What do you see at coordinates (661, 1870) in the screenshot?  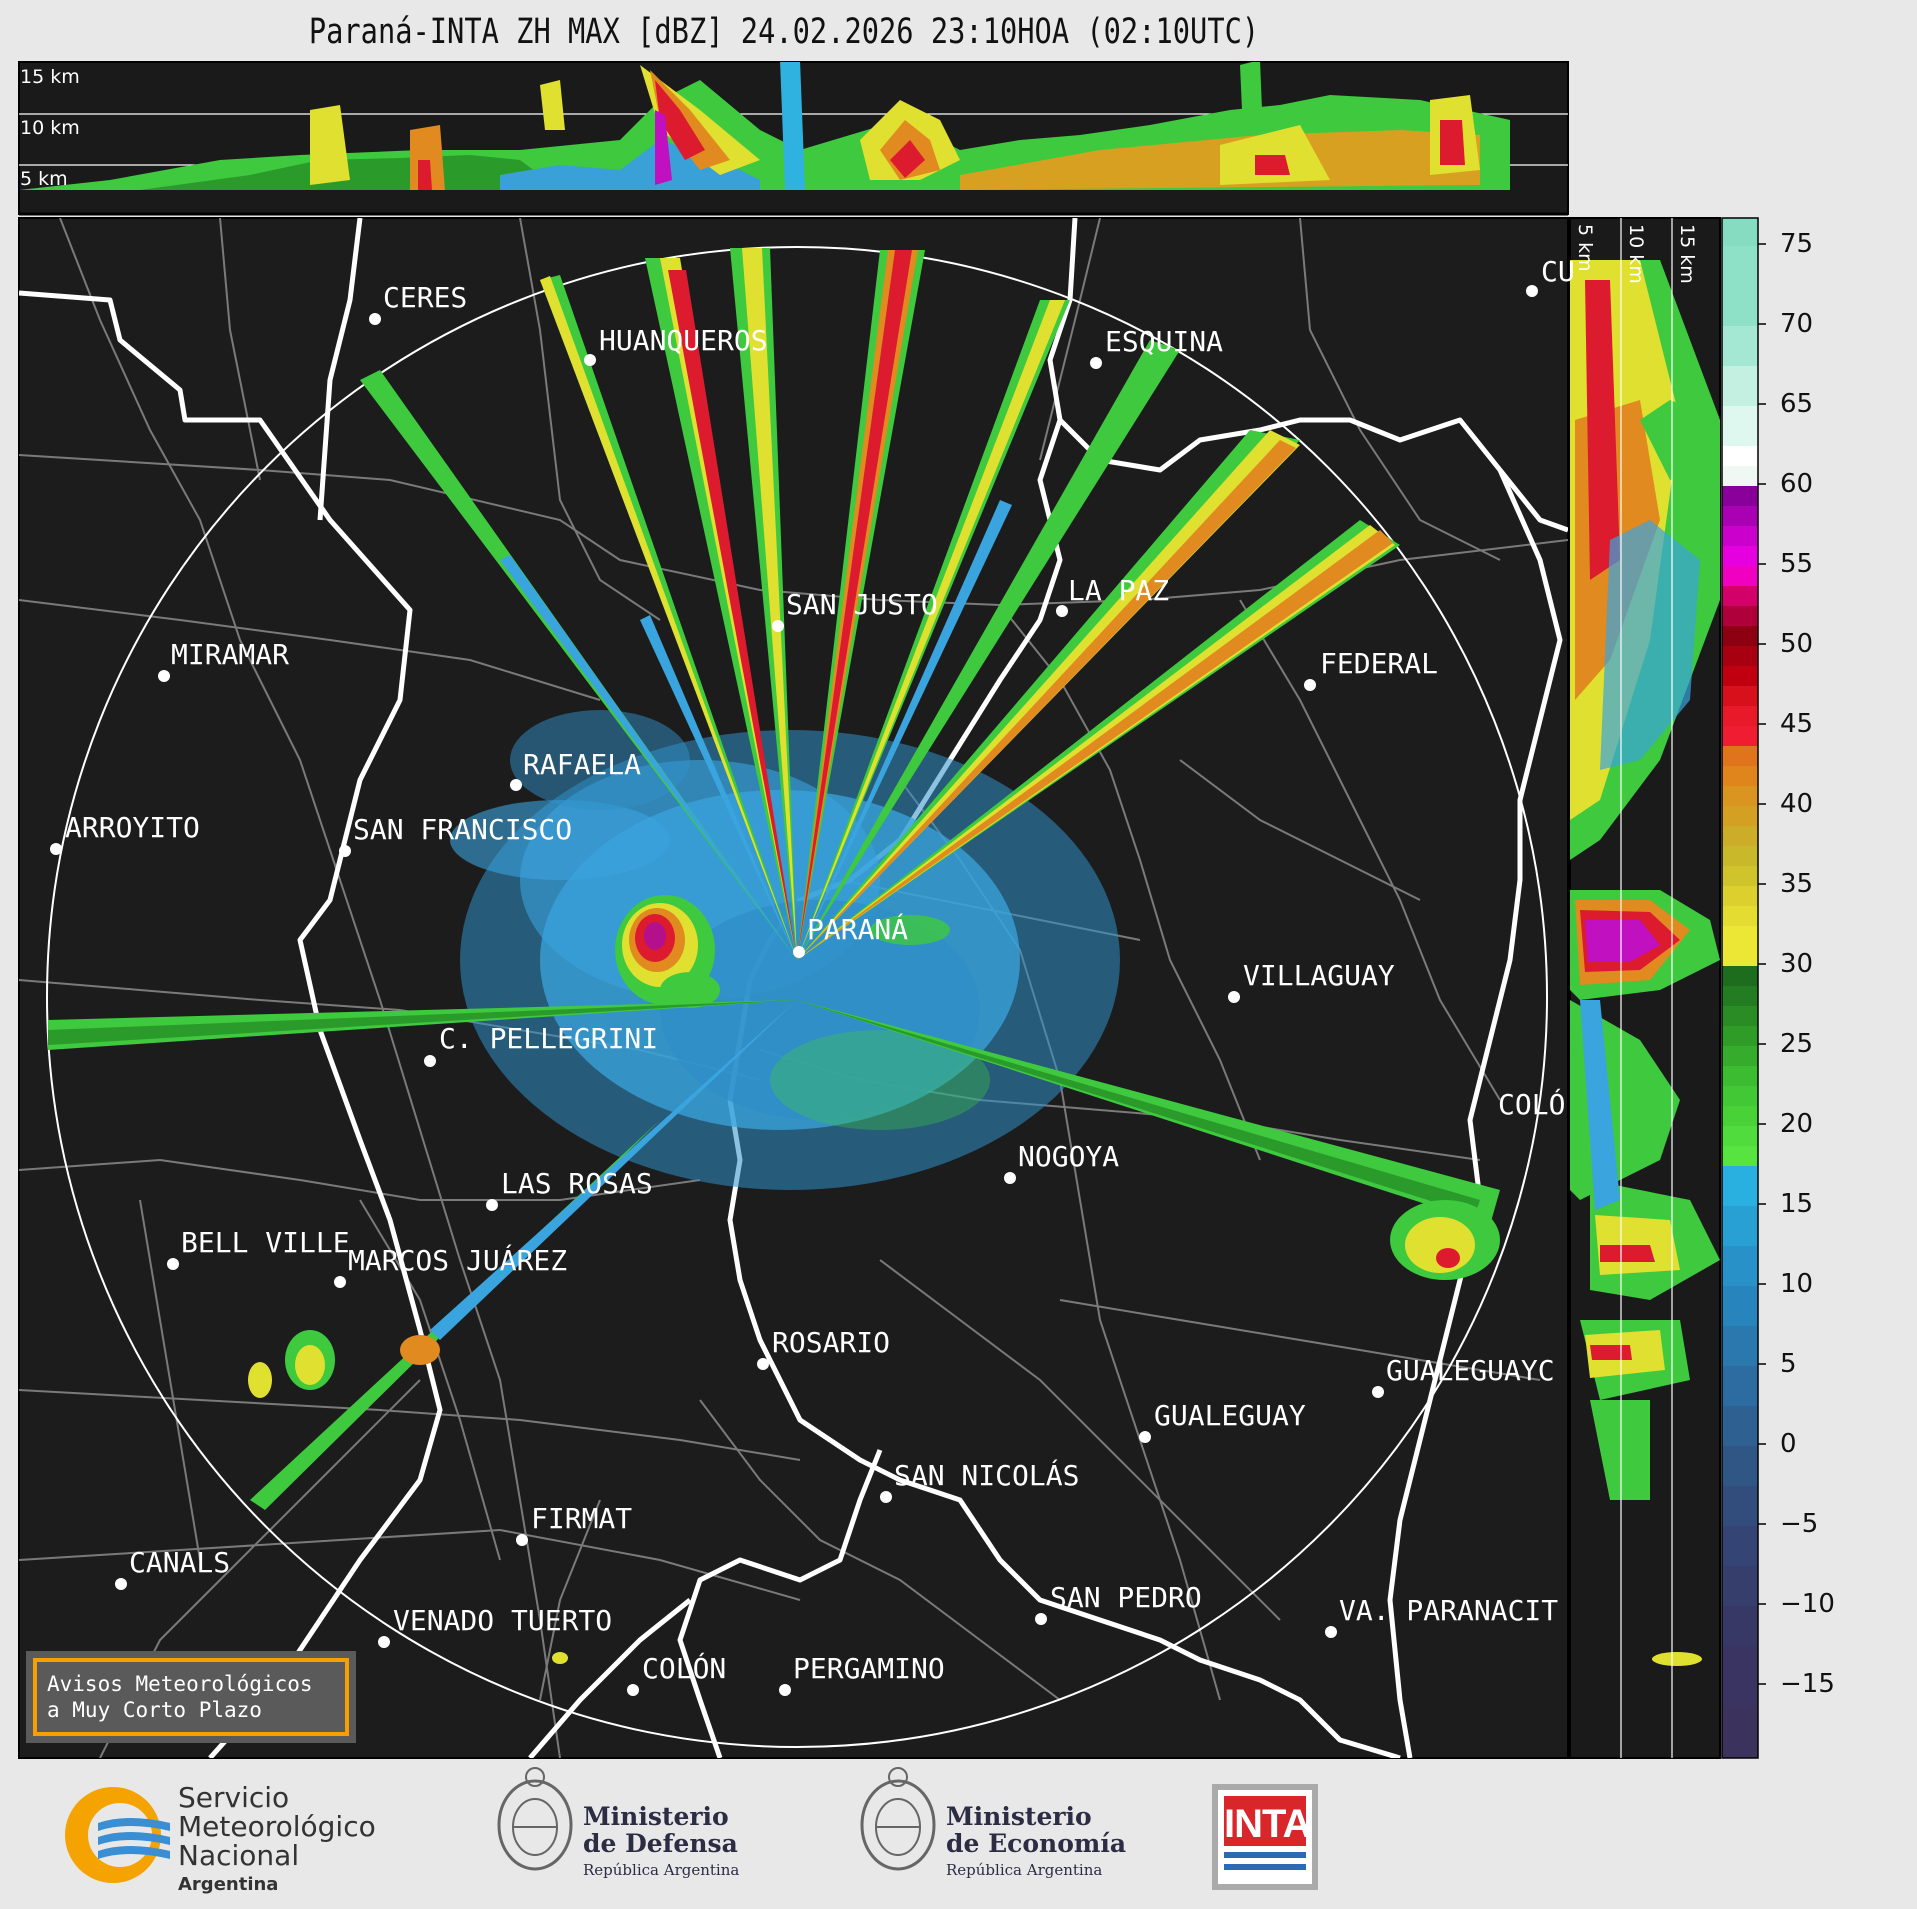 I see `defensa-sub: República Argentina` at bounding box center [661, 1870].